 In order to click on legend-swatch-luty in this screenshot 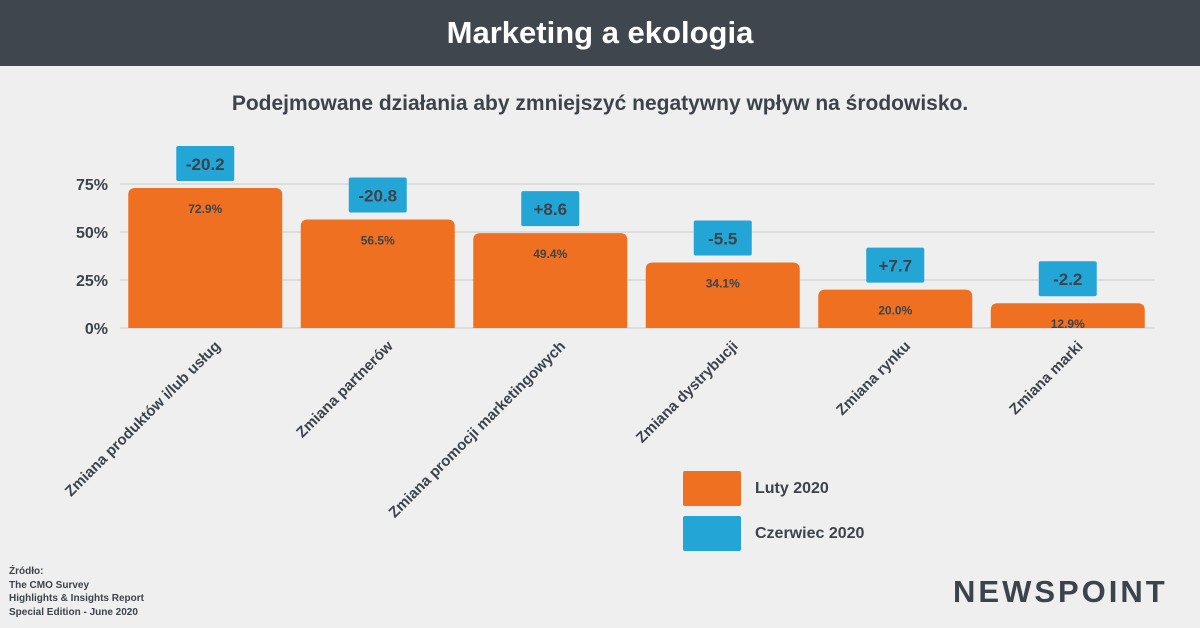, I will do `click(712, 488)`.